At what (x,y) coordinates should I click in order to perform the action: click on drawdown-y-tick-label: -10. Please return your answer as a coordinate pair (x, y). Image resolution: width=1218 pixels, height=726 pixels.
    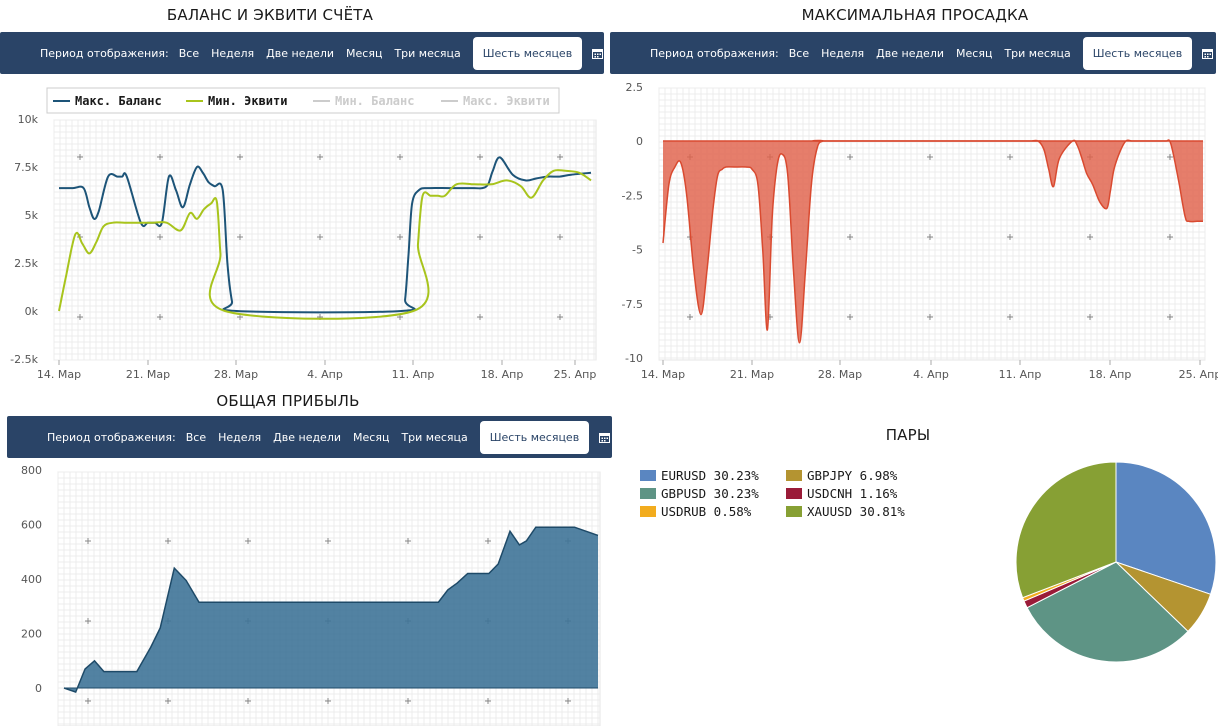
    Looking at the image, I should click on (634, 358).